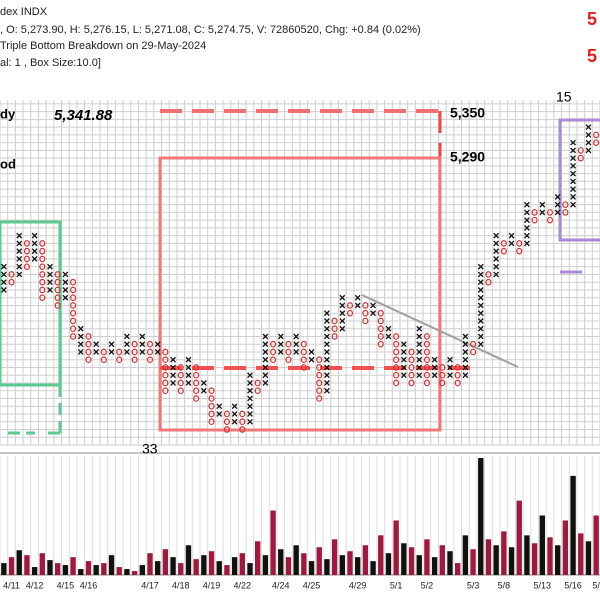 This screenshot has width=600, height=600. Describe the element at coordinates (50, 63) in the screenshot. I see `header-line: al: 1 , Box Size:10.0]` at that location.